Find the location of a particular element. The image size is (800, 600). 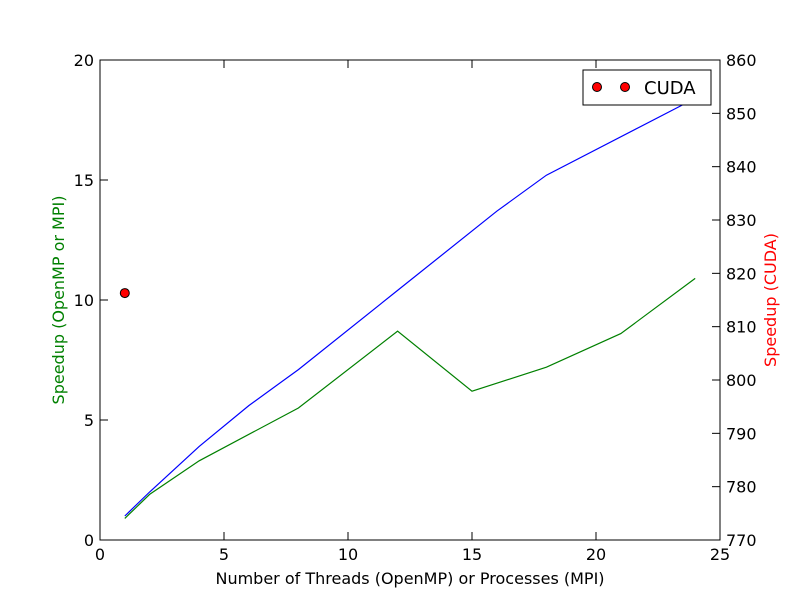

x-tick-label: 15 is located at coordinates (472, 554).